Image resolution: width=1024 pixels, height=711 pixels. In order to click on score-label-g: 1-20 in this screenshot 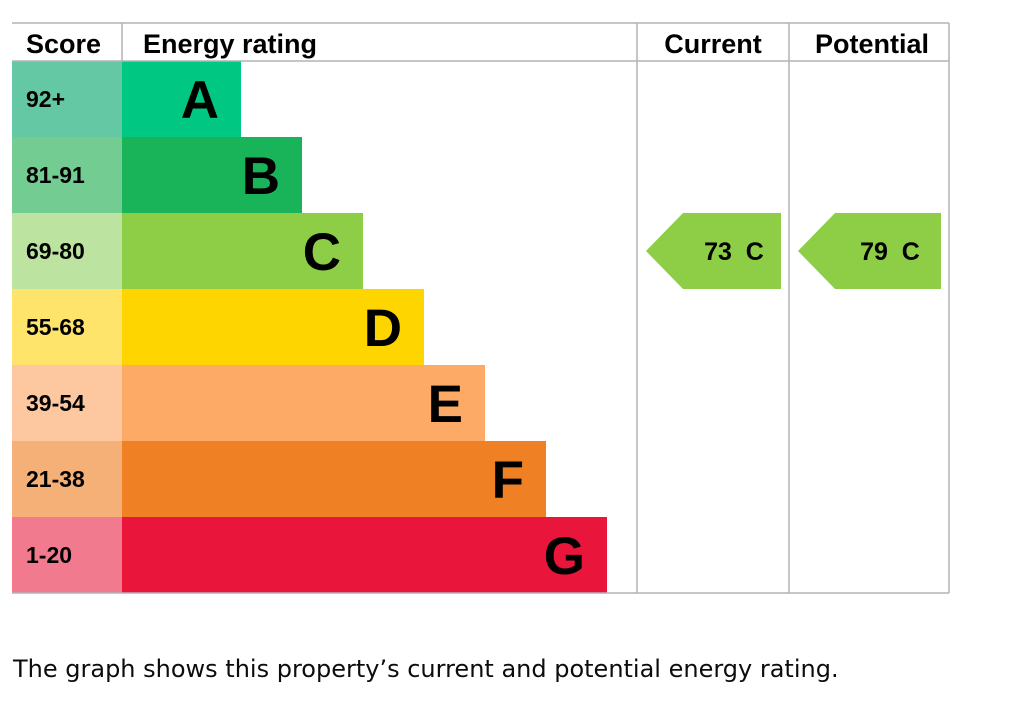, I will do `click(49, 555)`.